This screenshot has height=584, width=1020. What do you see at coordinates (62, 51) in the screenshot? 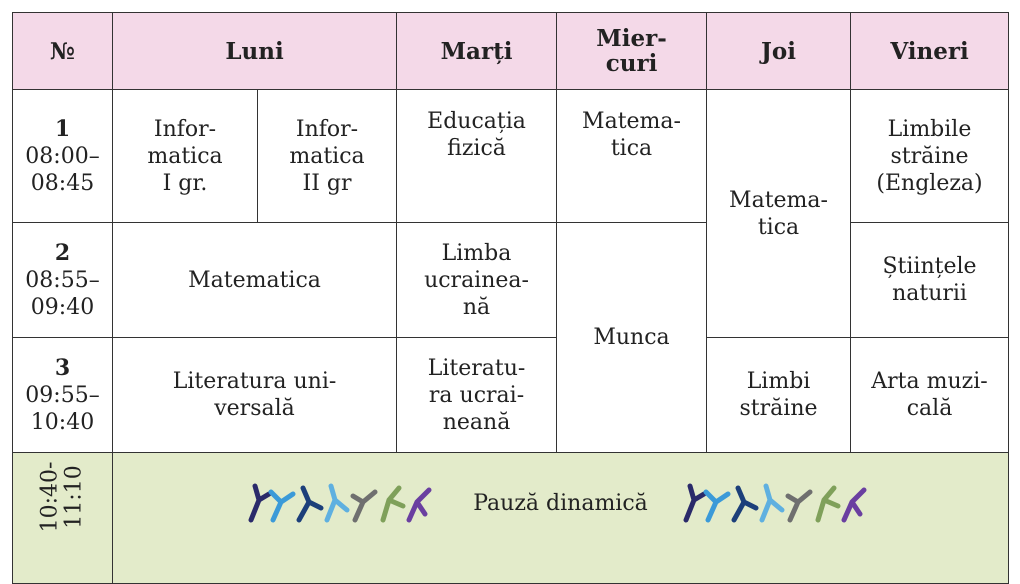
I see `header-cell: №` at bounding box center [62, 51].